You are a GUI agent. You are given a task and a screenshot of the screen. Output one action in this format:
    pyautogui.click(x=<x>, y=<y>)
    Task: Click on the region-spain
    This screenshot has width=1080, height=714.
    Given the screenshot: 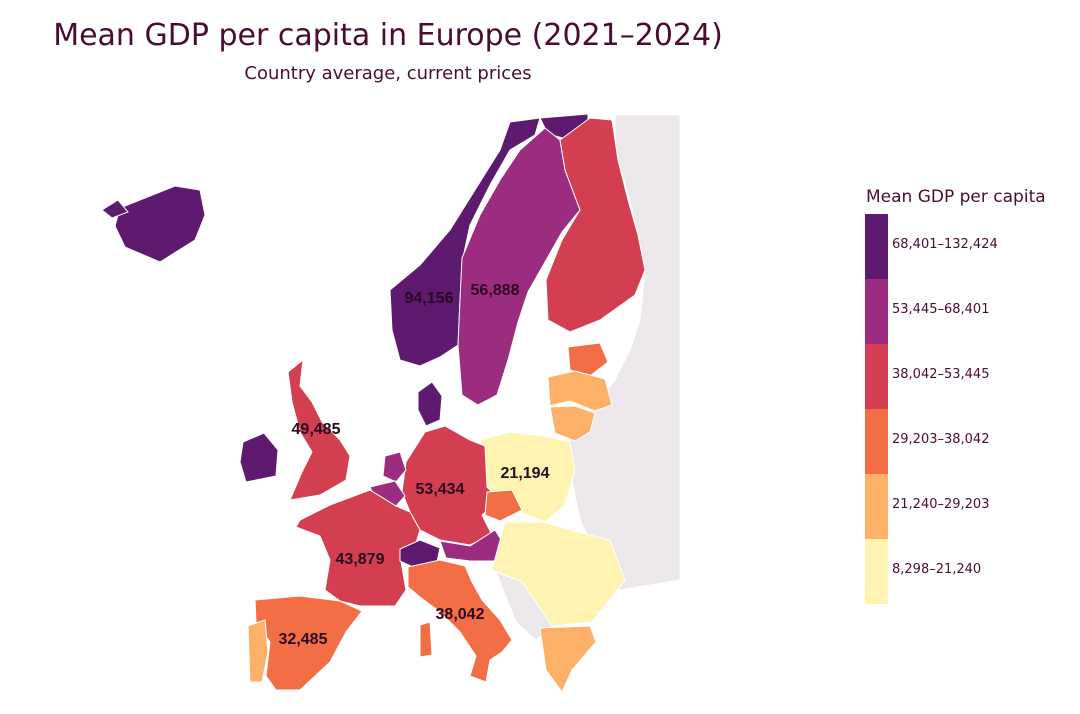 What is the action you would take?
    pyautogui.click(x=308, y=643)
    